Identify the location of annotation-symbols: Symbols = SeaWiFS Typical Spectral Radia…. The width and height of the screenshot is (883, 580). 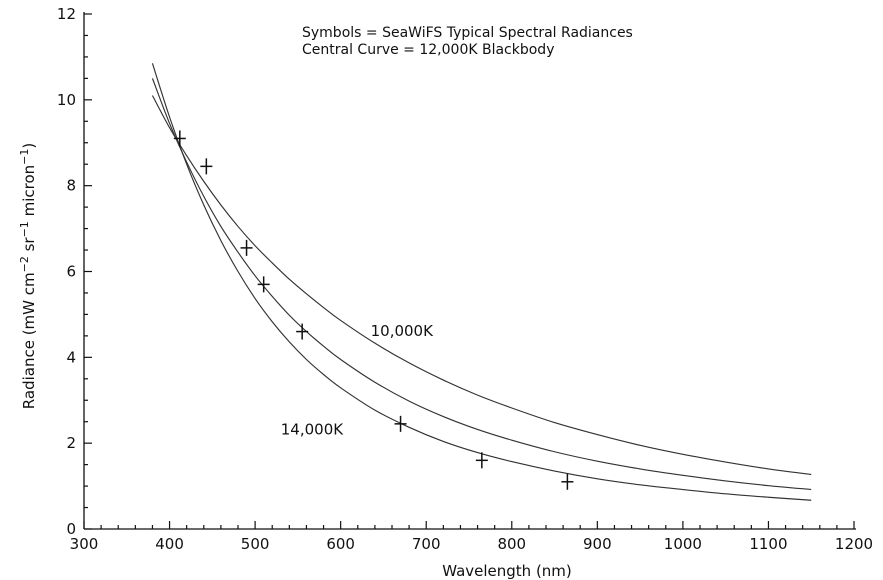
(467, 33).